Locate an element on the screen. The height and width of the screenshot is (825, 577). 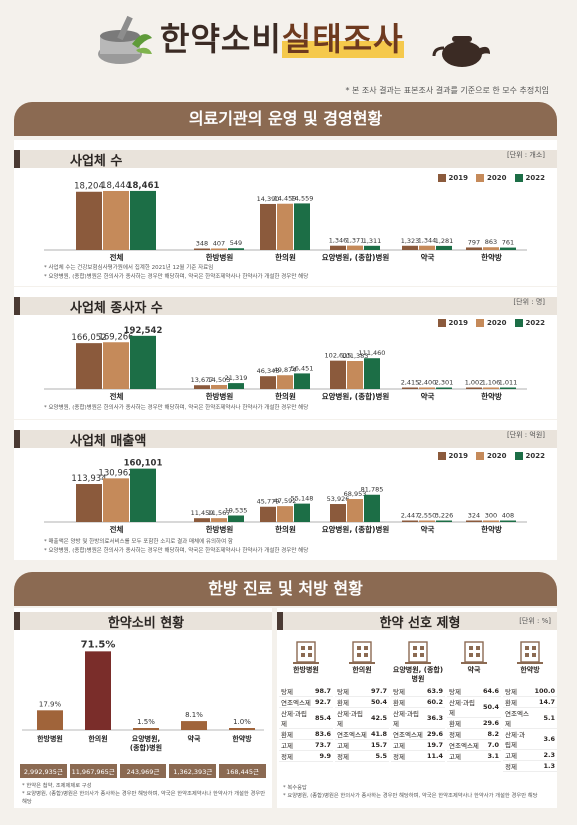
revenue-unit: [단위 : 억원] is located at coordinates (525, 435).